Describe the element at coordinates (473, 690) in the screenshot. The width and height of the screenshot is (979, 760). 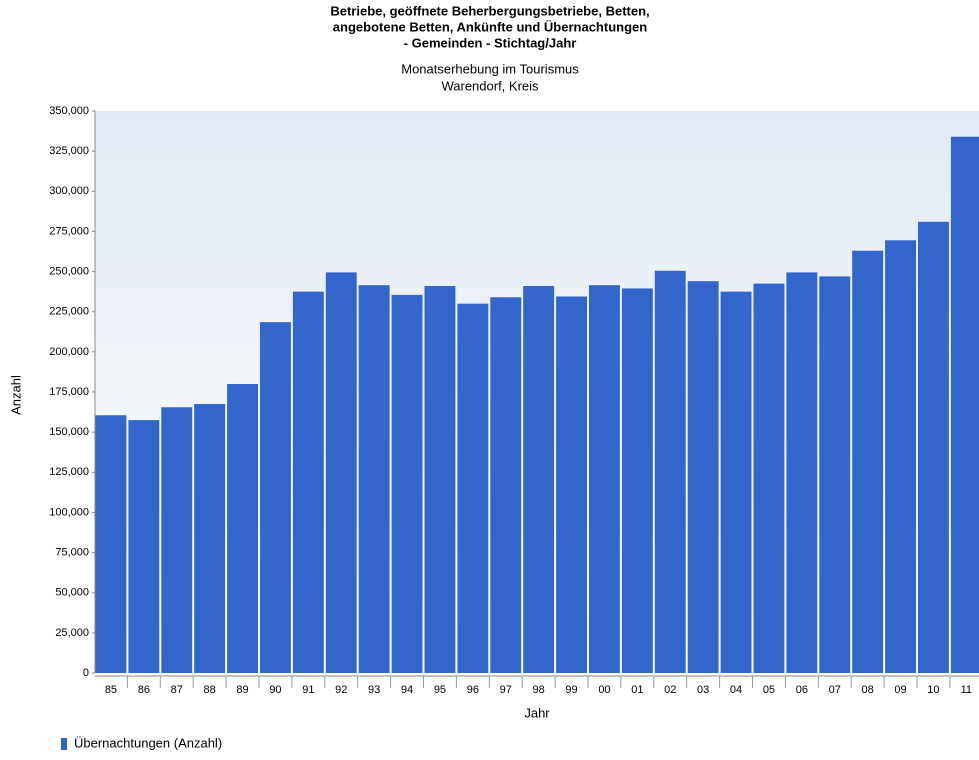
I see `x-tick-label: 96` at that location.